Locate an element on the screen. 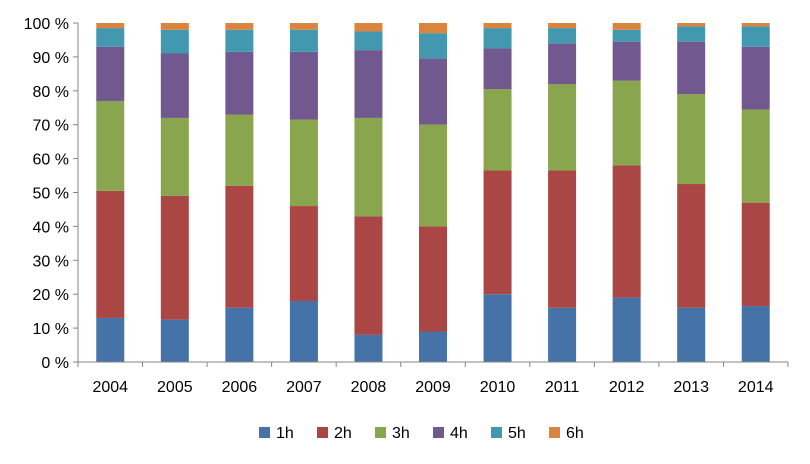 The image size is (810, 464). bar-segment-2h-2012 is located at coordinates (626, 231).